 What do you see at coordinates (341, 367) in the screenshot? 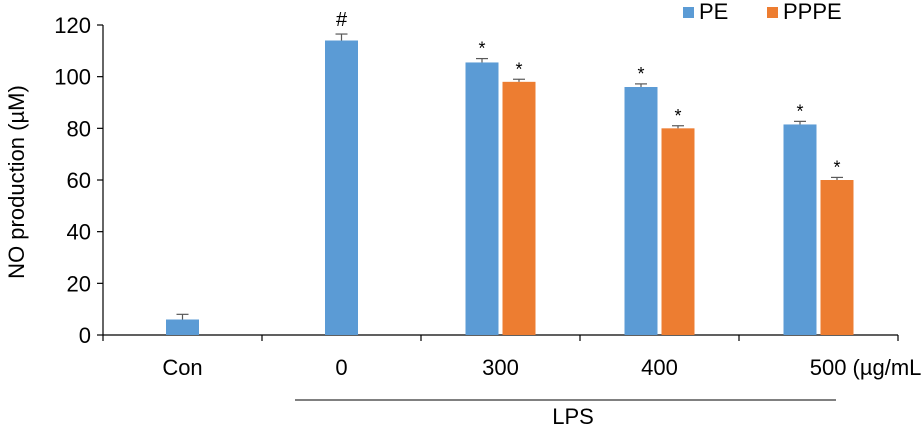
I see `x-tick-label: 0` at bounding box center [341, 367].